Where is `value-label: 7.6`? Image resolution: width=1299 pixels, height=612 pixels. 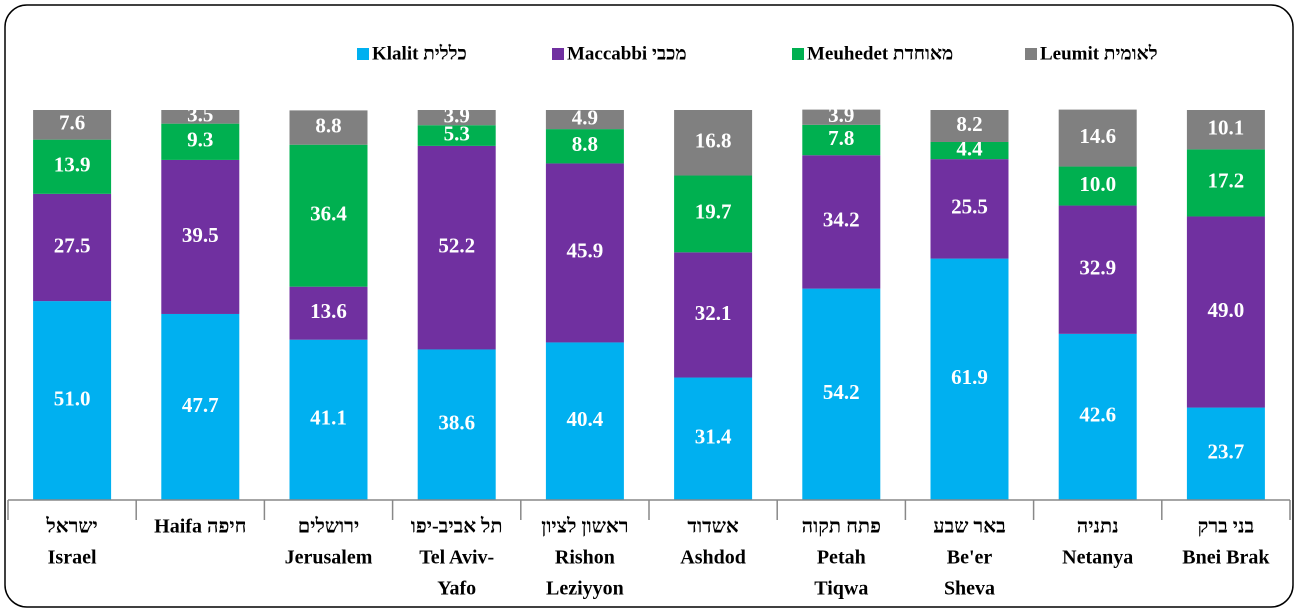 value-label: 7.6 is located at coordinates (72, 123).